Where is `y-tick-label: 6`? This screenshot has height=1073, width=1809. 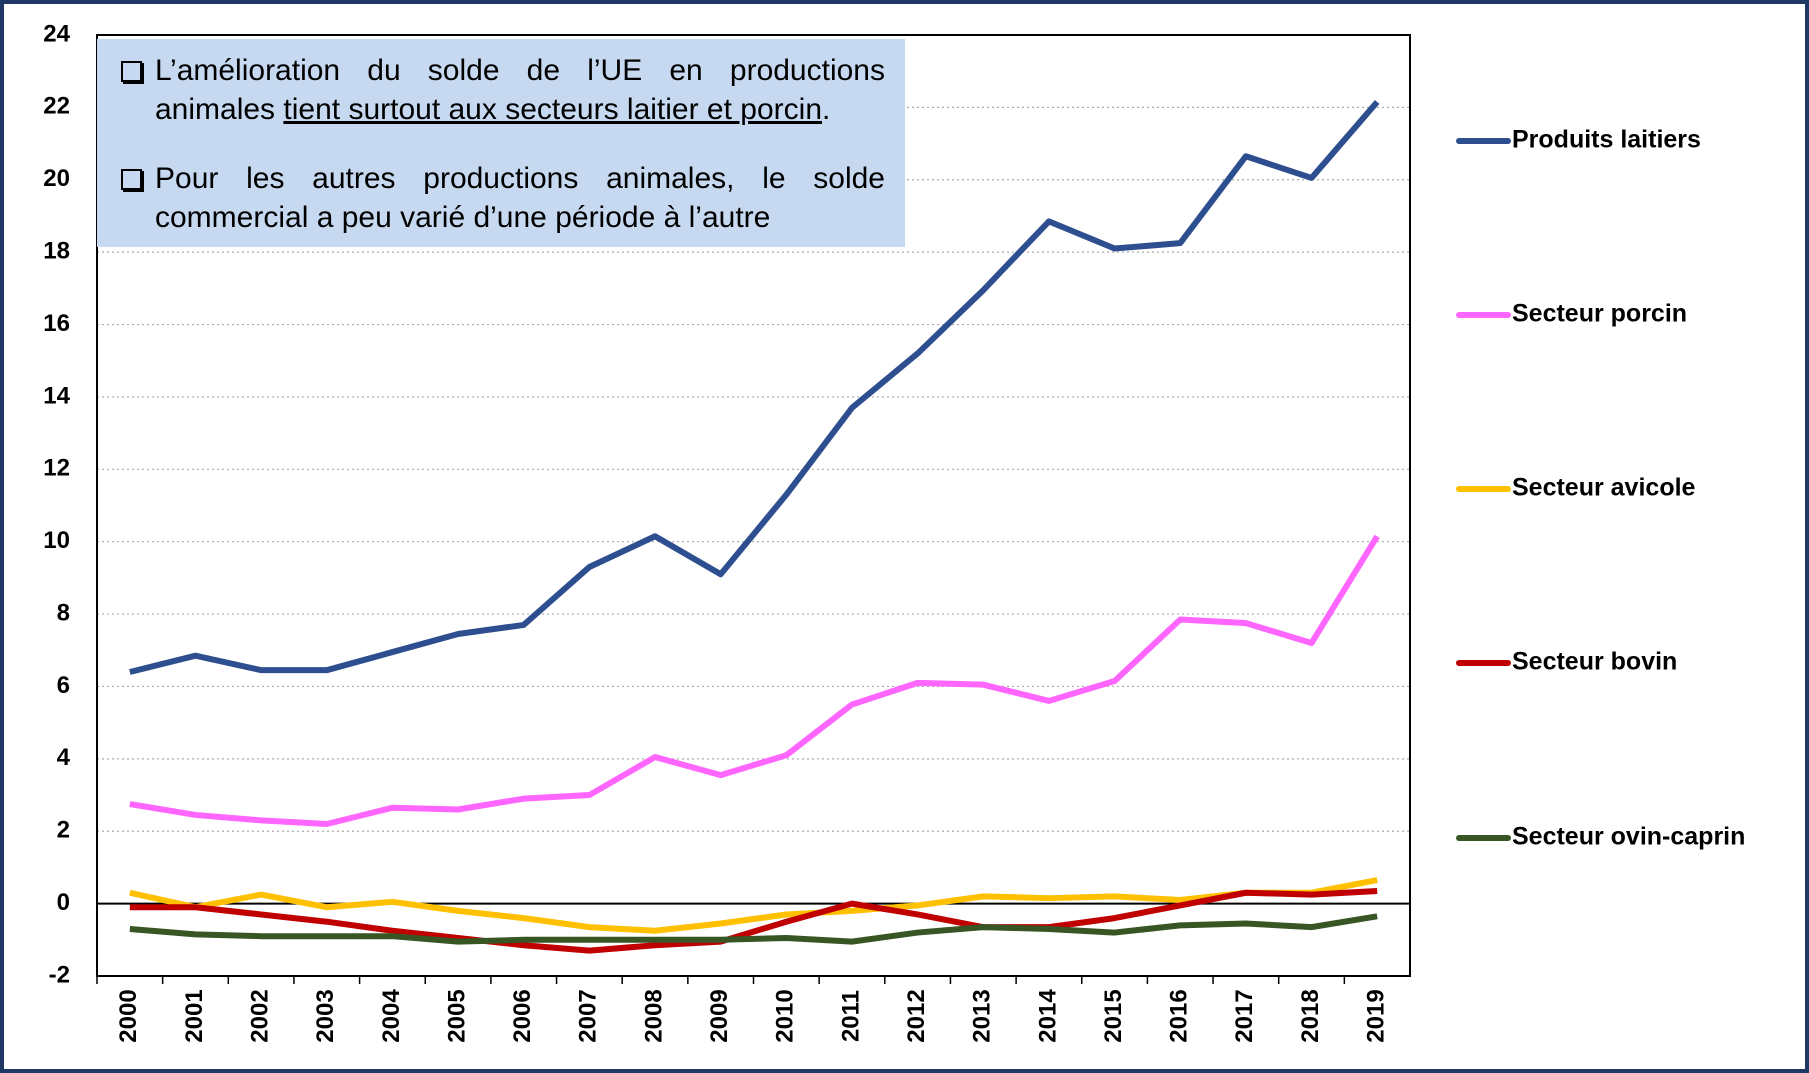
y-tick-label: 6 is located at coordinates (63, 685).